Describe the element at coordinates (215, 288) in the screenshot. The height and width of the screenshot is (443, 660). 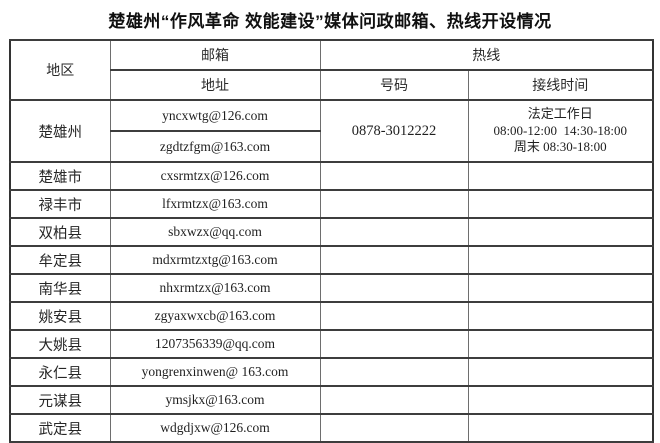
I see `email-address: nhxrmtzx@163.com` at that location.